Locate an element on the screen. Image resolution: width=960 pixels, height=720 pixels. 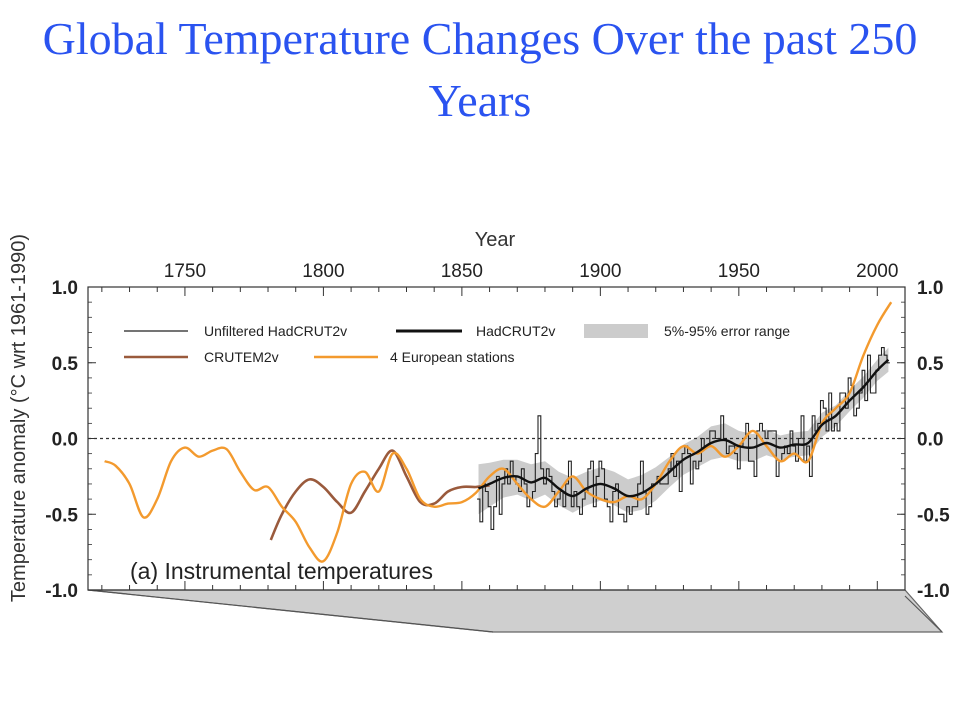
series-crutem2v is located at coordinates (379, 495).